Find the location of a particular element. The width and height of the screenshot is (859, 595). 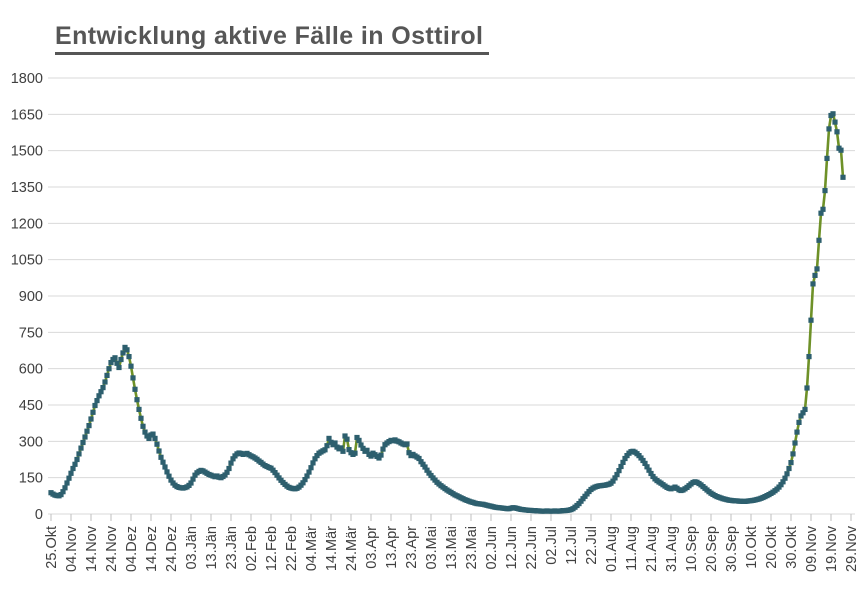

x-axis-tick-label: 03.Apr is located at coordinates (372, 547).